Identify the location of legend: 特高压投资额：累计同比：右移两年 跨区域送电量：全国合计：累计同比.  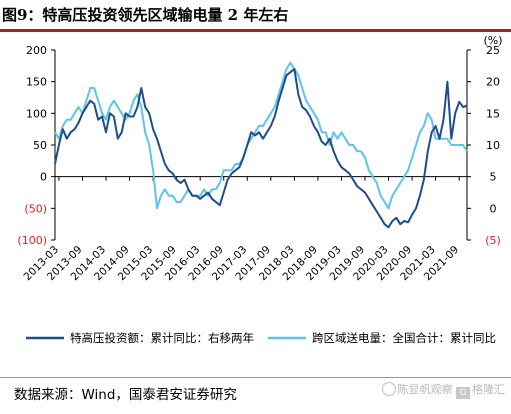
(261, 338).